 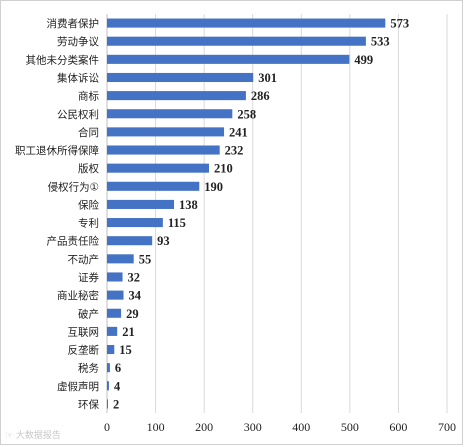 What do you see at coordinates (260, 96) in the screenshot?
I see `data-label: 286` at bounding box center [260, 96].